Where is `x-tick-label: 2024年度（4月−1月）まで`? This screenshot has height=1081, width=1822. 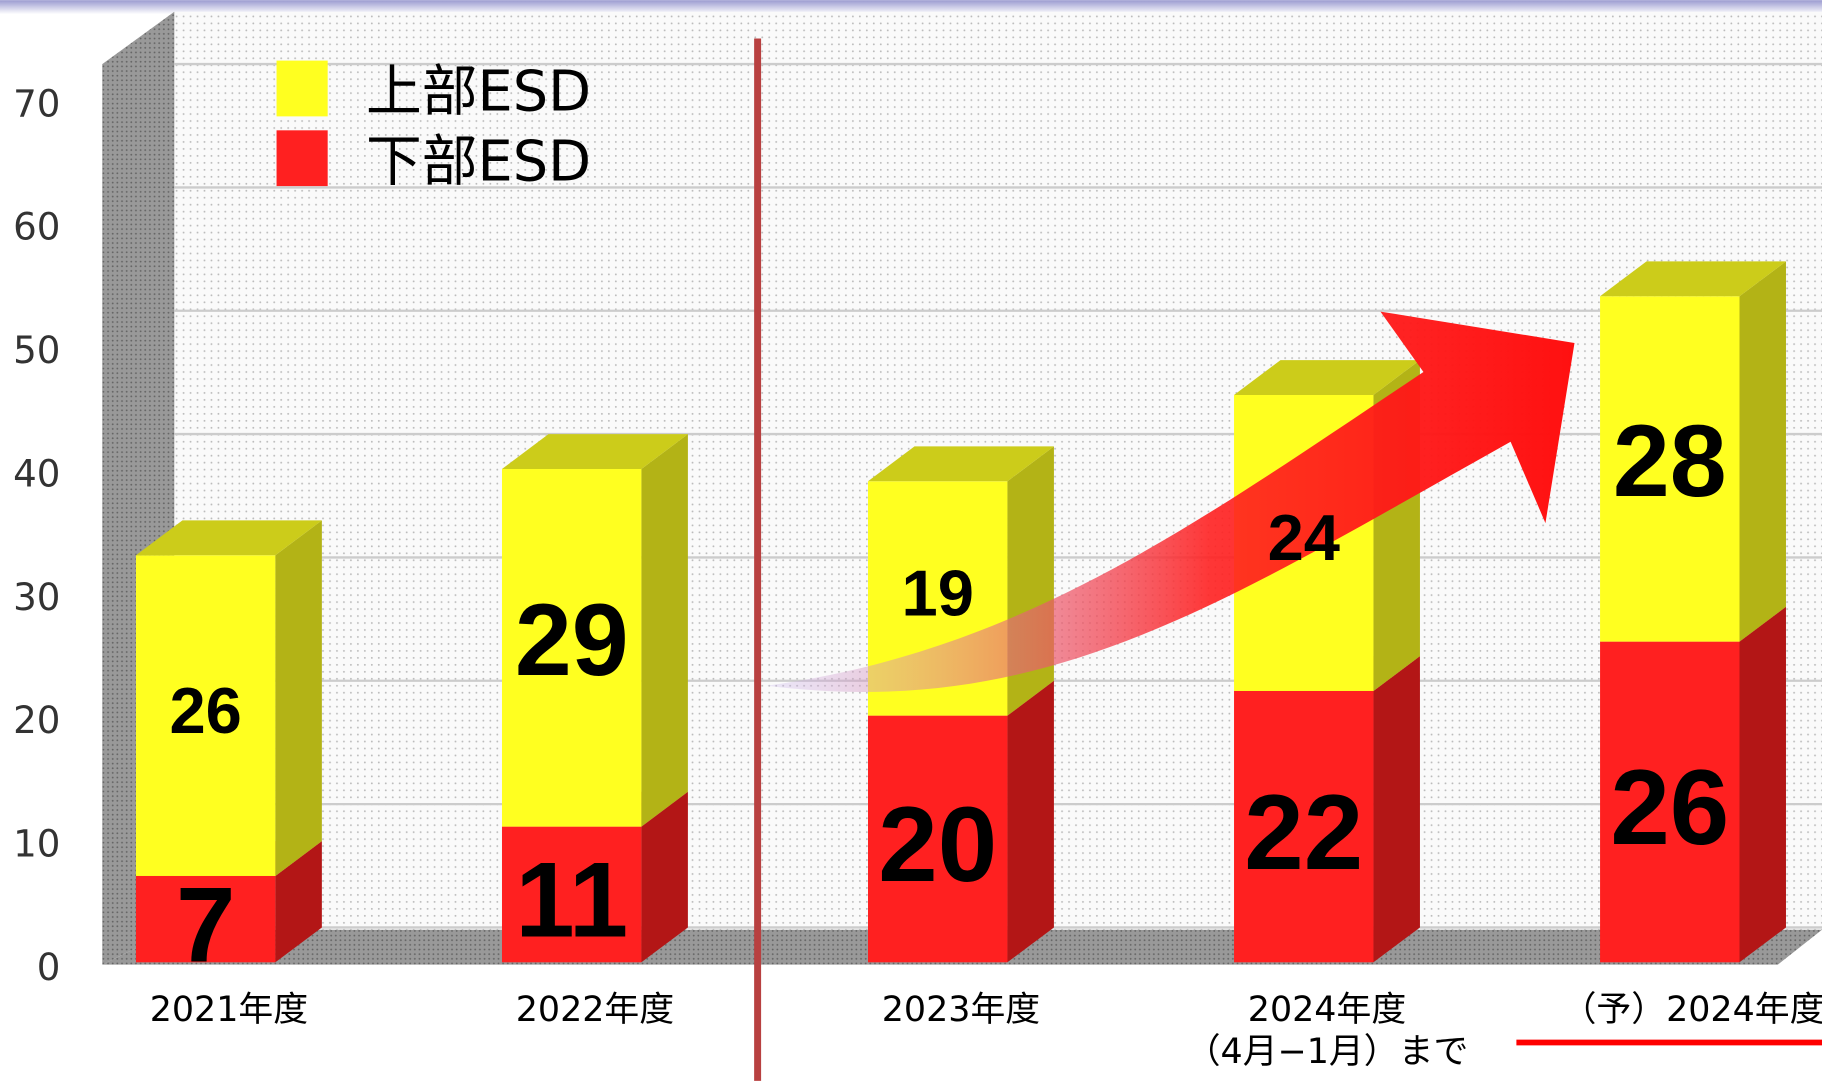
x-tick-label: 2024年度（4月−1月）まで is located at coordinates (1327, 1031).